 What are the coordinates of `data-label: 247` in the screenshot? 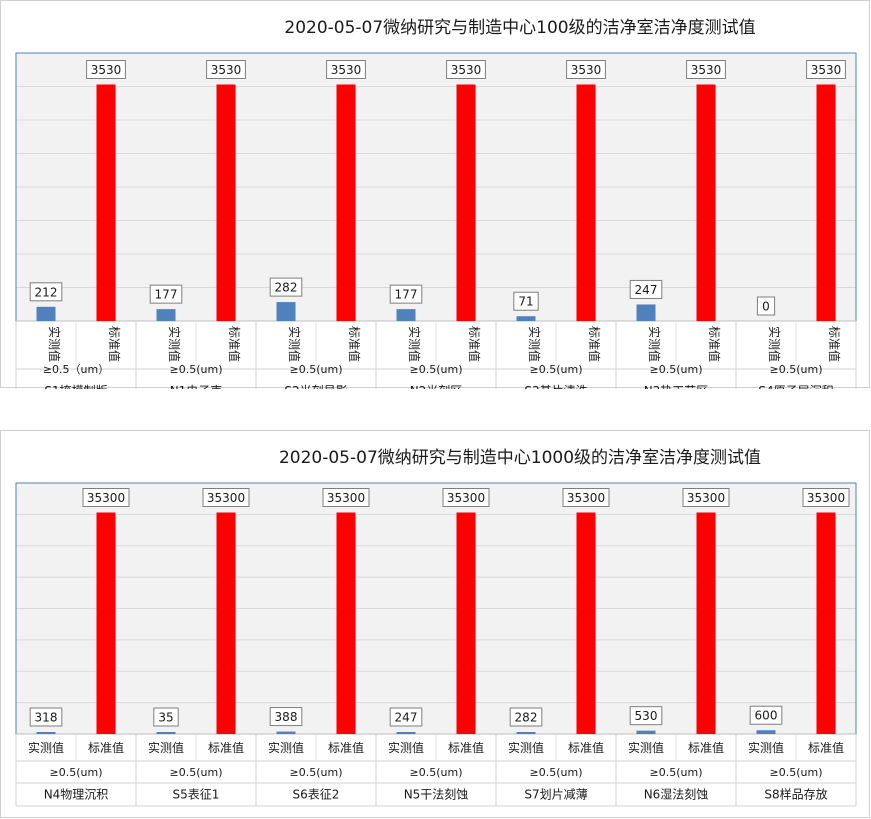 It's located at (646, 290).